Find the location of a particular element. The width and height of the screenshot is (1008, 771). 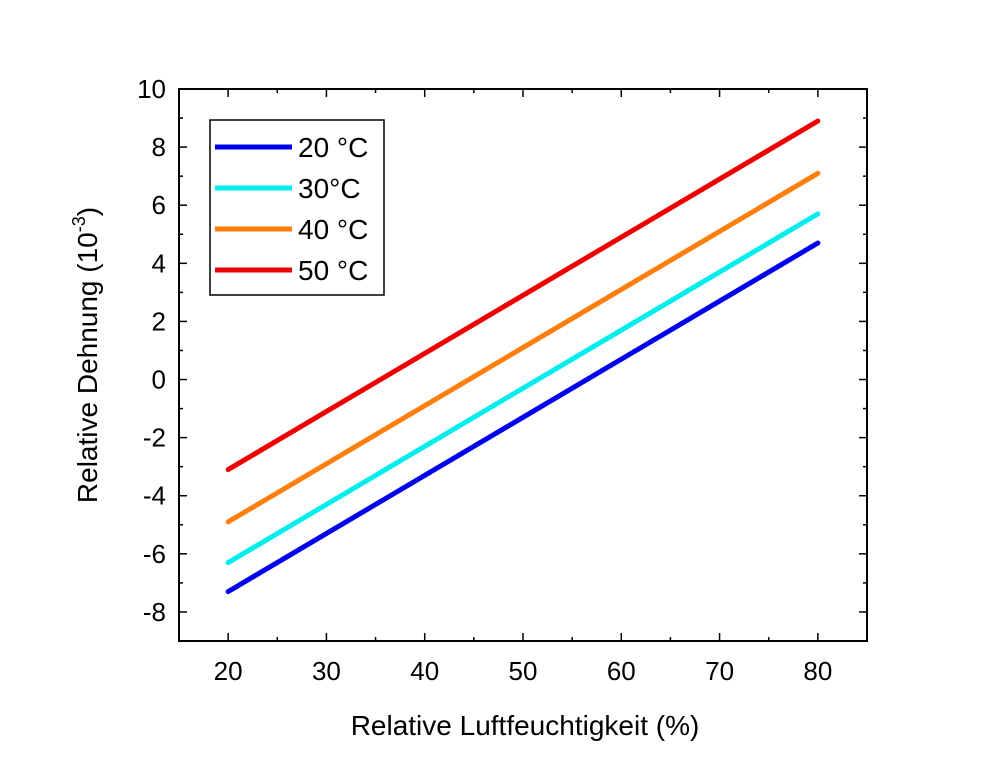

y-tick-label: 8 is located at coordinates (159, 147).